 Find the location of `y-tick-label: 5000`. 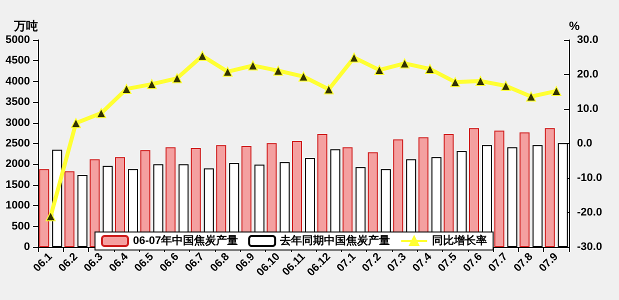

y-tick-label: 5000 is located at coordinates (18, 40).